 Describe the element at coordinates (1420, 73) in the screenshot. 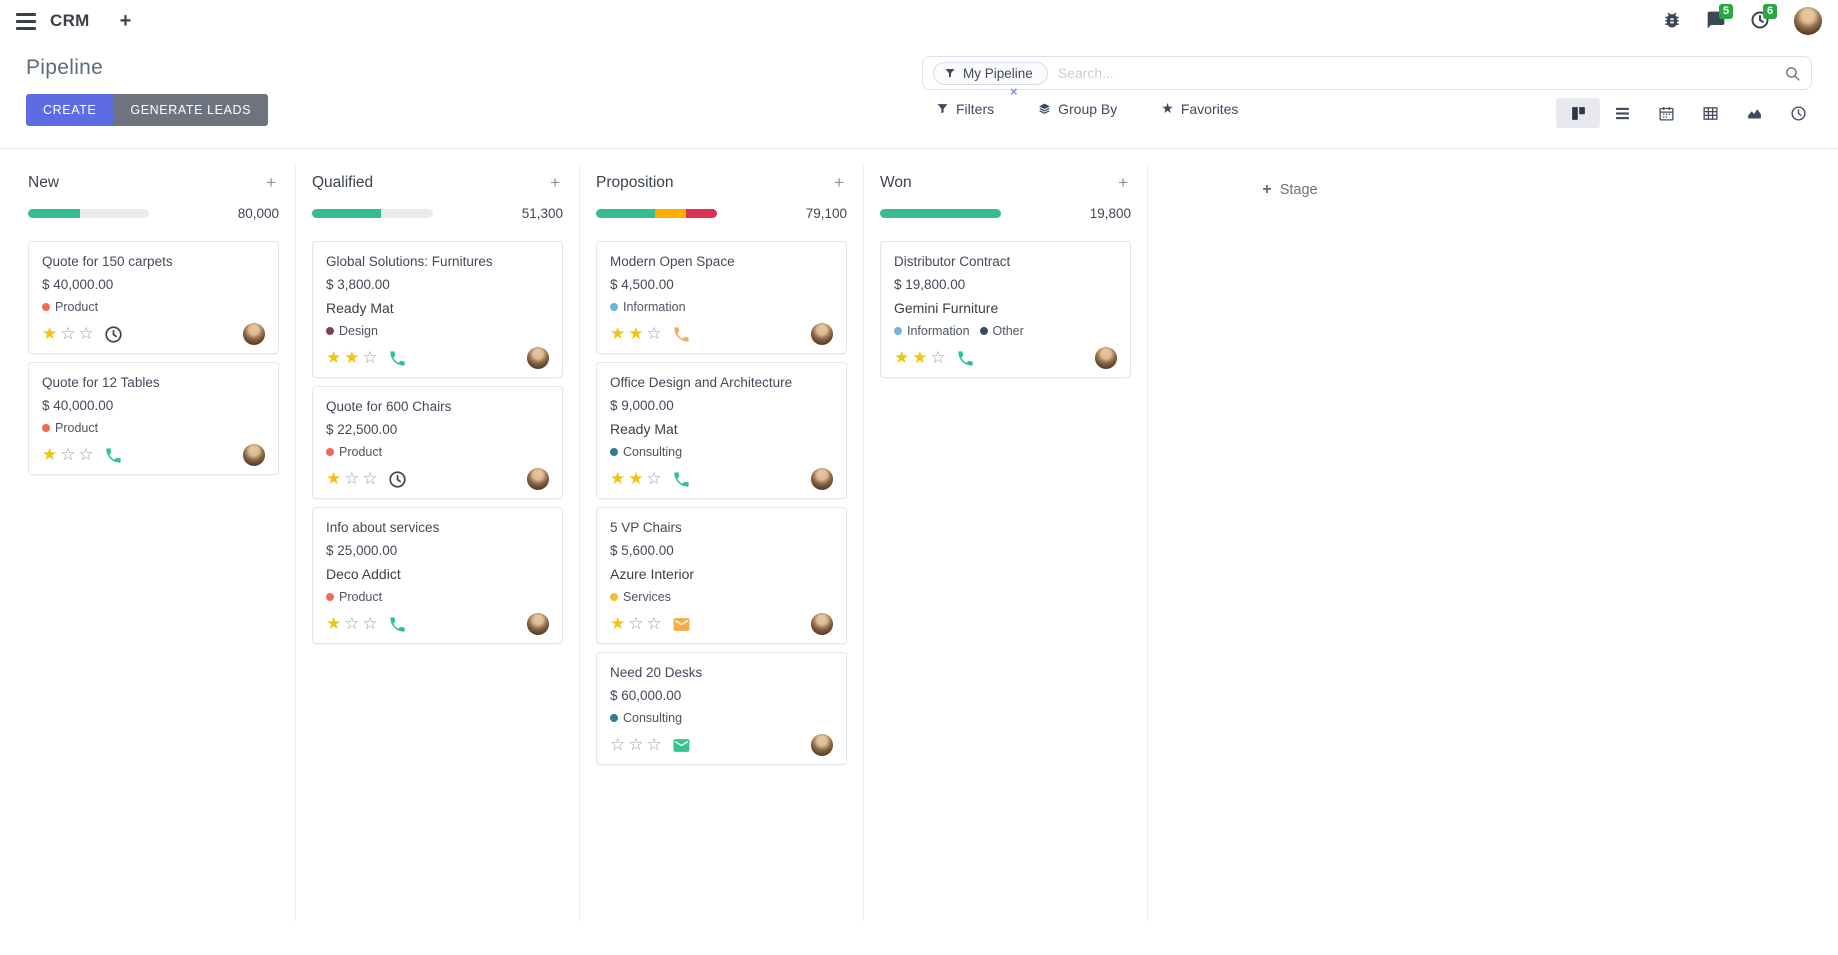

I see `search-input` at that location.